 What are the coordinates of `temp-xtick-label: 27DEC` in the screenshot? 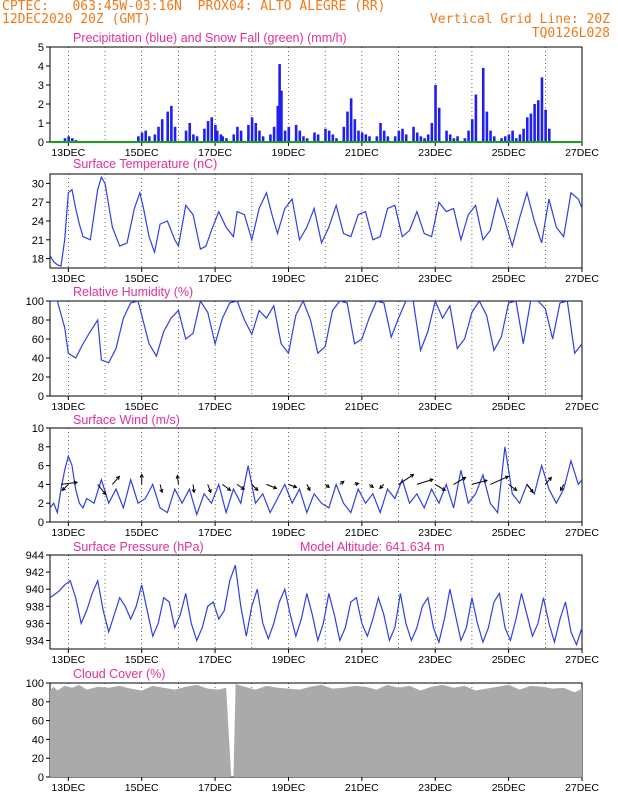 It's located at (582, 279).